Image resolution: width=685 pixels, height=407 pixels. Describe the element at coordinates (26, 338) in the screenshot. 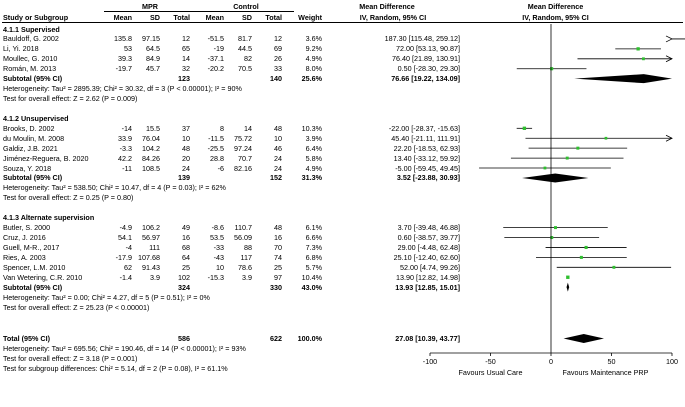

I see `total-label: Total (95% CI)` at that location.